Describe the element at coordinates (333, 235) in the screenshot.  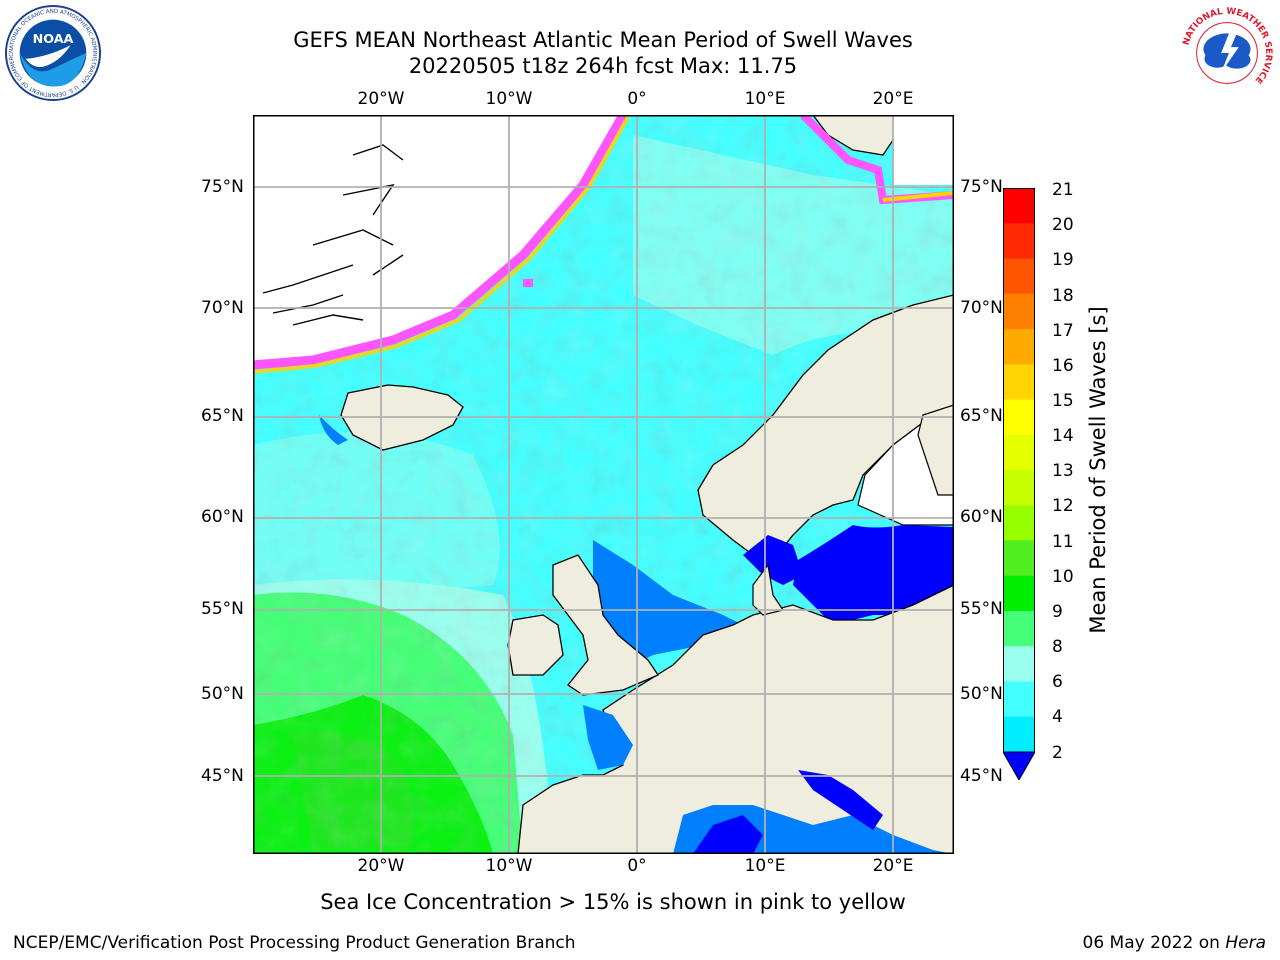
I see `greenland-coast` at that location.